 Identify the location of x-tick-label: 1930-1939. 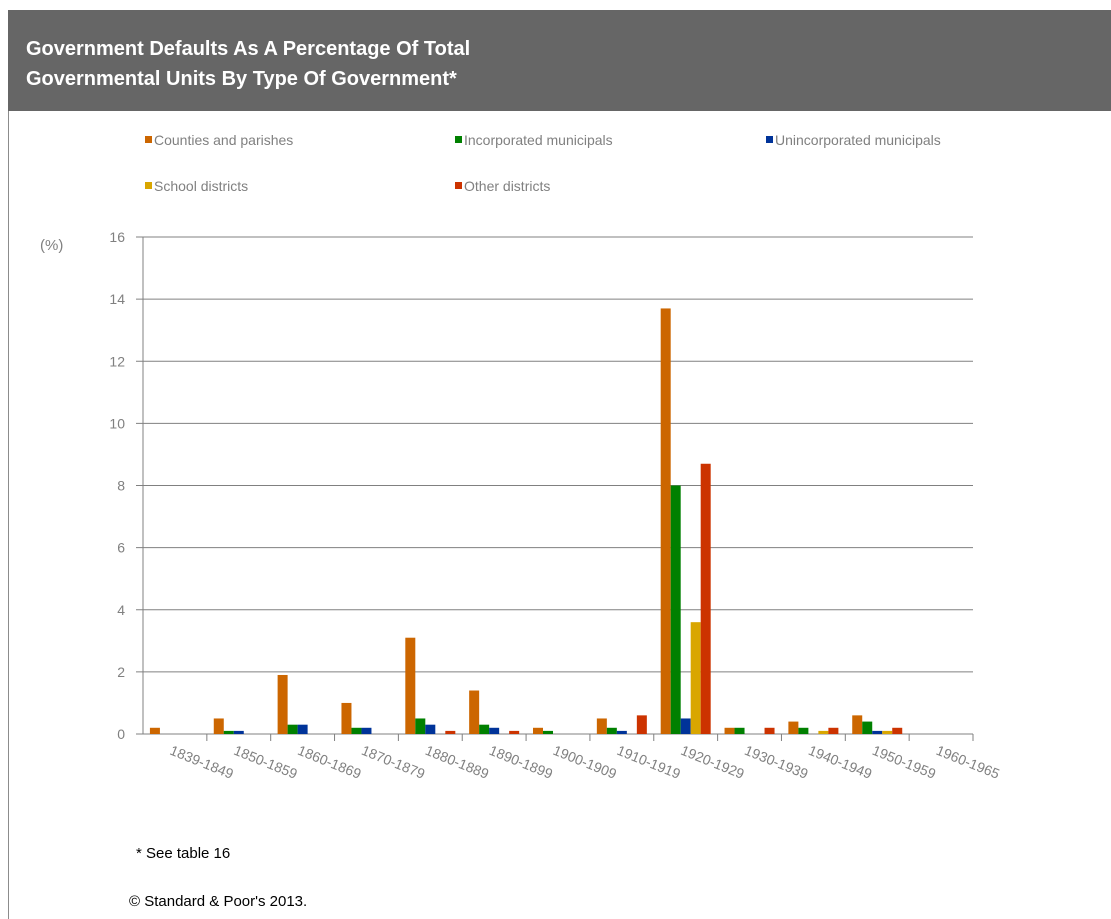
(776, 762).